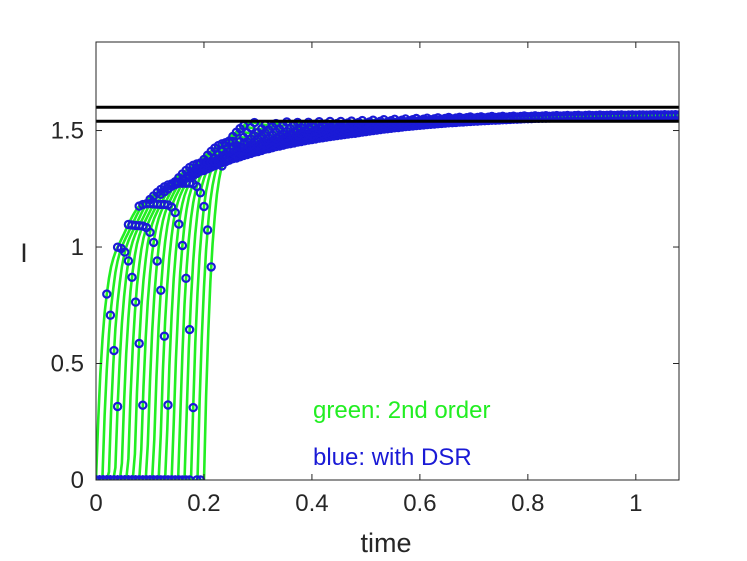 This screenshot has height=561, width=747. I want to click on y-axis-label: I, so click(24, 253).